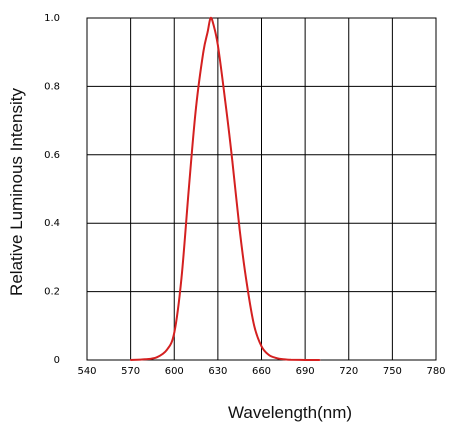 The image size is (452, 428). What do you see at coordinates (52, 189) in the screenshot?
I see `y-axis-ticks: 0 0.2 0.4 0.6 0.8 1.0` at bounding box center [52, 189].